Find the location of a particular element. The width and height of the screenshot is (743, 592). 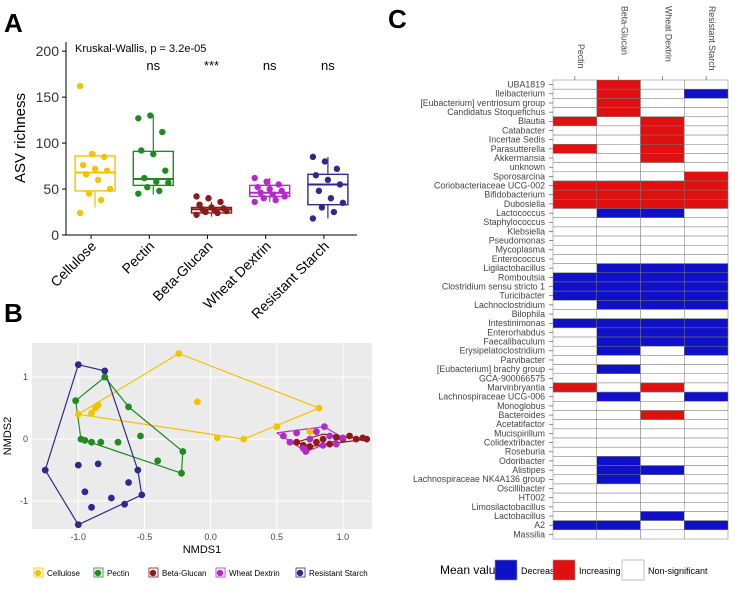

heatmap-row-label: Coriobacteriaceae UCG-002 is located at coordinates (489, 185).